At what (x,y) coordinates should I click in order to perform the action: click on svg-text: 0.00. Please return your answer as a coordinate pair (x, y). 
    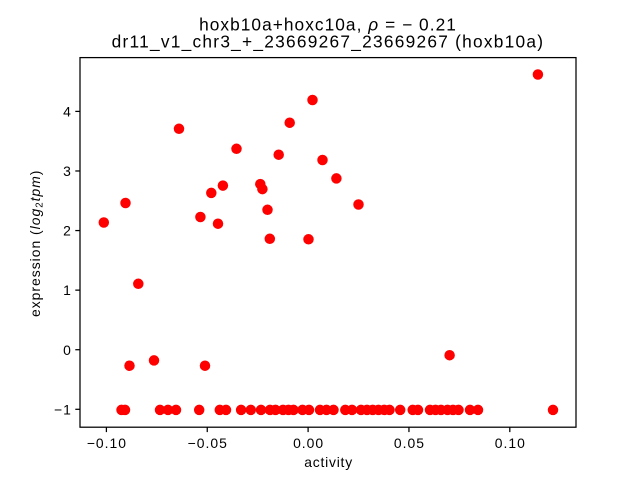
    Looking at the image, I should click on (308, 443).